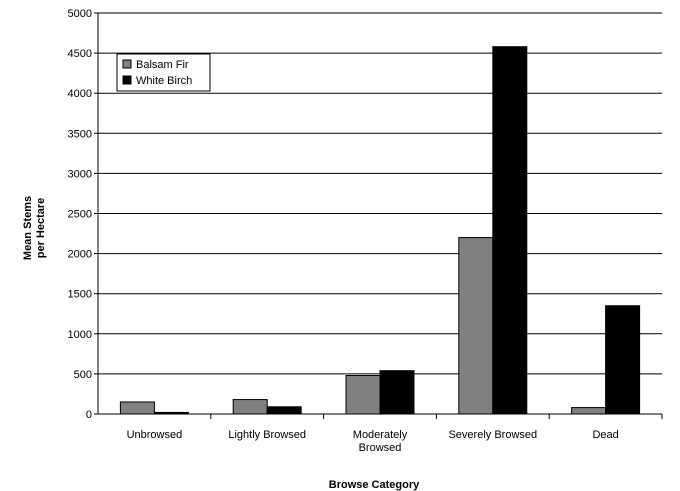 The width and height of the screenshot is (680, 491). I want to click on y-tick-label: 3500, so click(80, 134).